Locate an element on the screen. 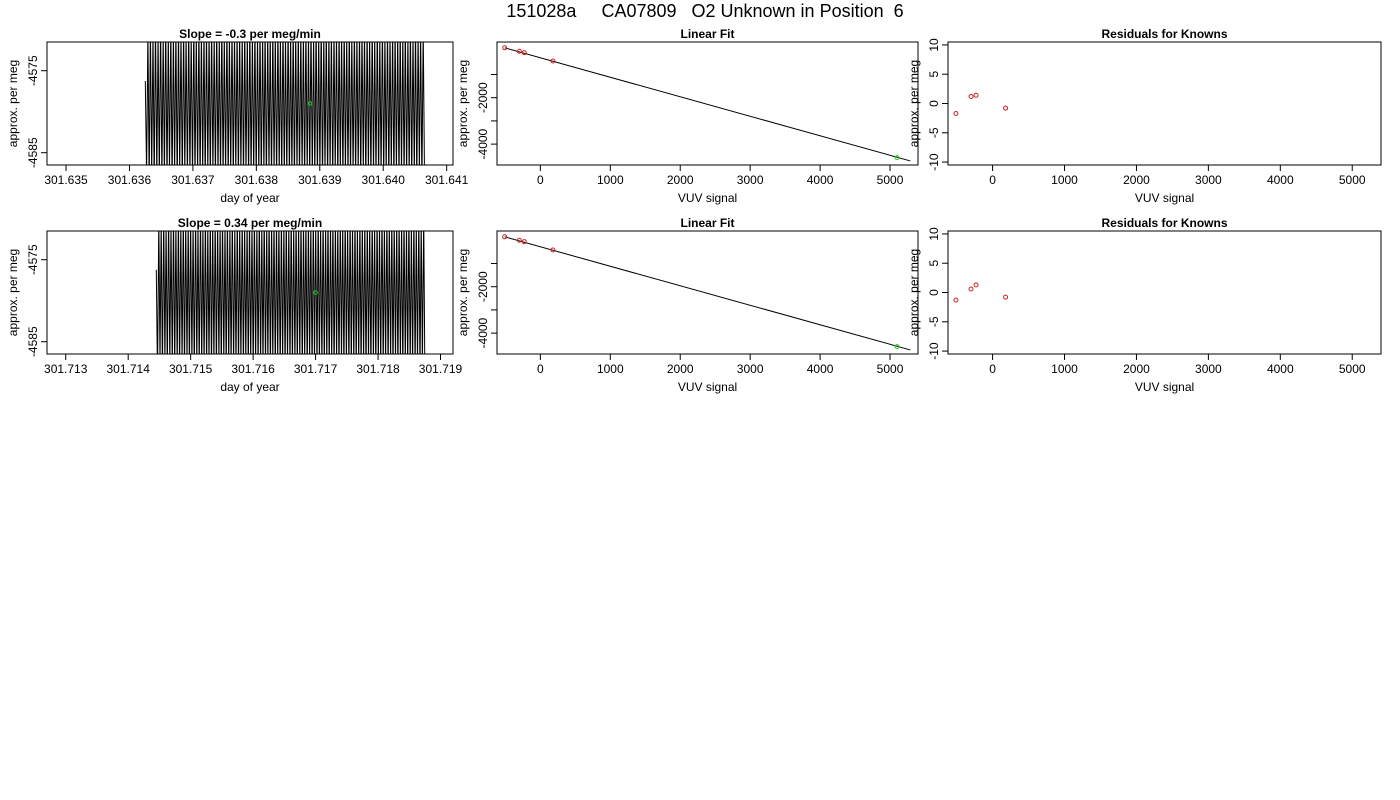 The height and width of the screenshot is (800, 1400). x-tick-label: 301.713 is located at coordinates (66, 369).